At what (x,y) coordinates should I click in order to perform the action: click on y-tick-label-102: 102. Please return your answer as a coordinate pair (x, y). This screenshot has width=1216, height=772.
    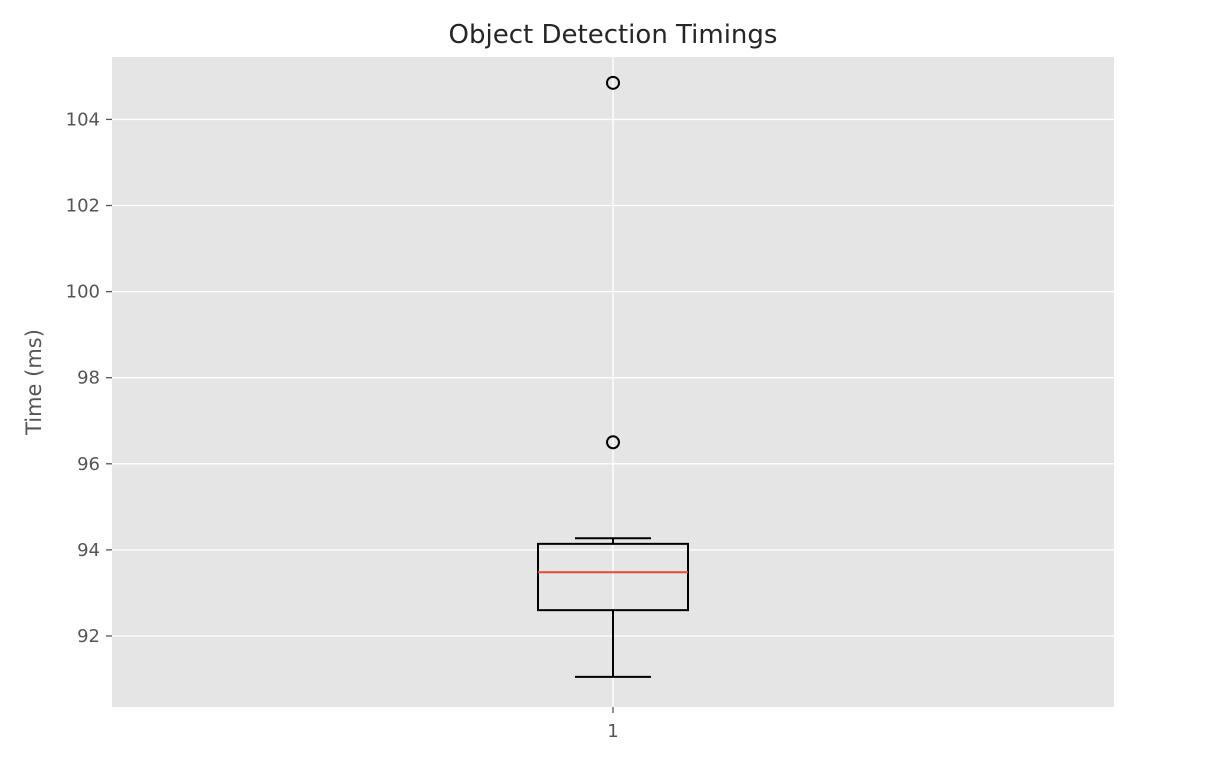
    Looking at the image, I should click on (83, 206).